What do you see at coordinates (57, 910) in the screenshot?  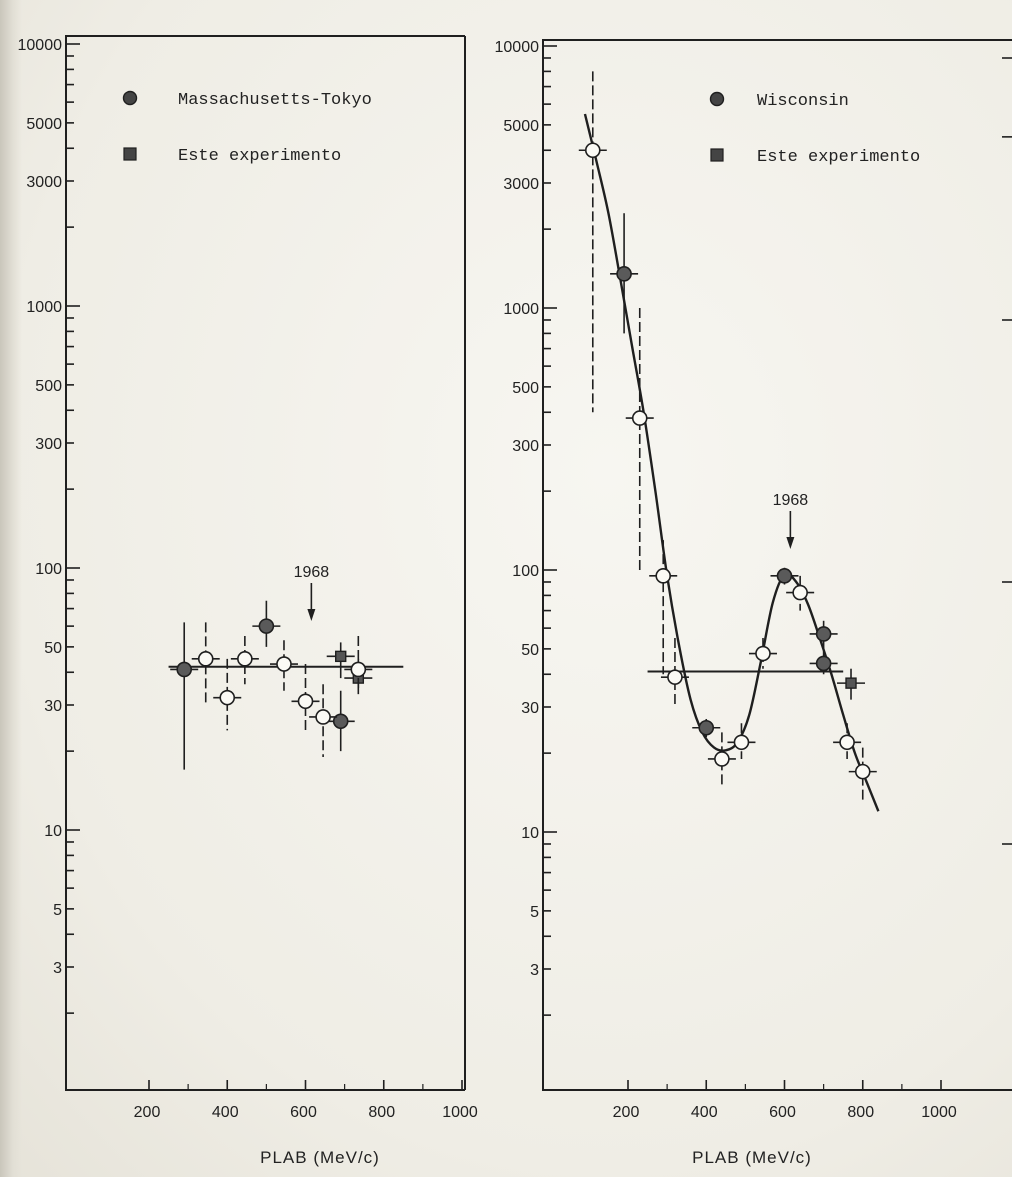 I see `y-tick-label: 5` at bounding box center [57, 910].